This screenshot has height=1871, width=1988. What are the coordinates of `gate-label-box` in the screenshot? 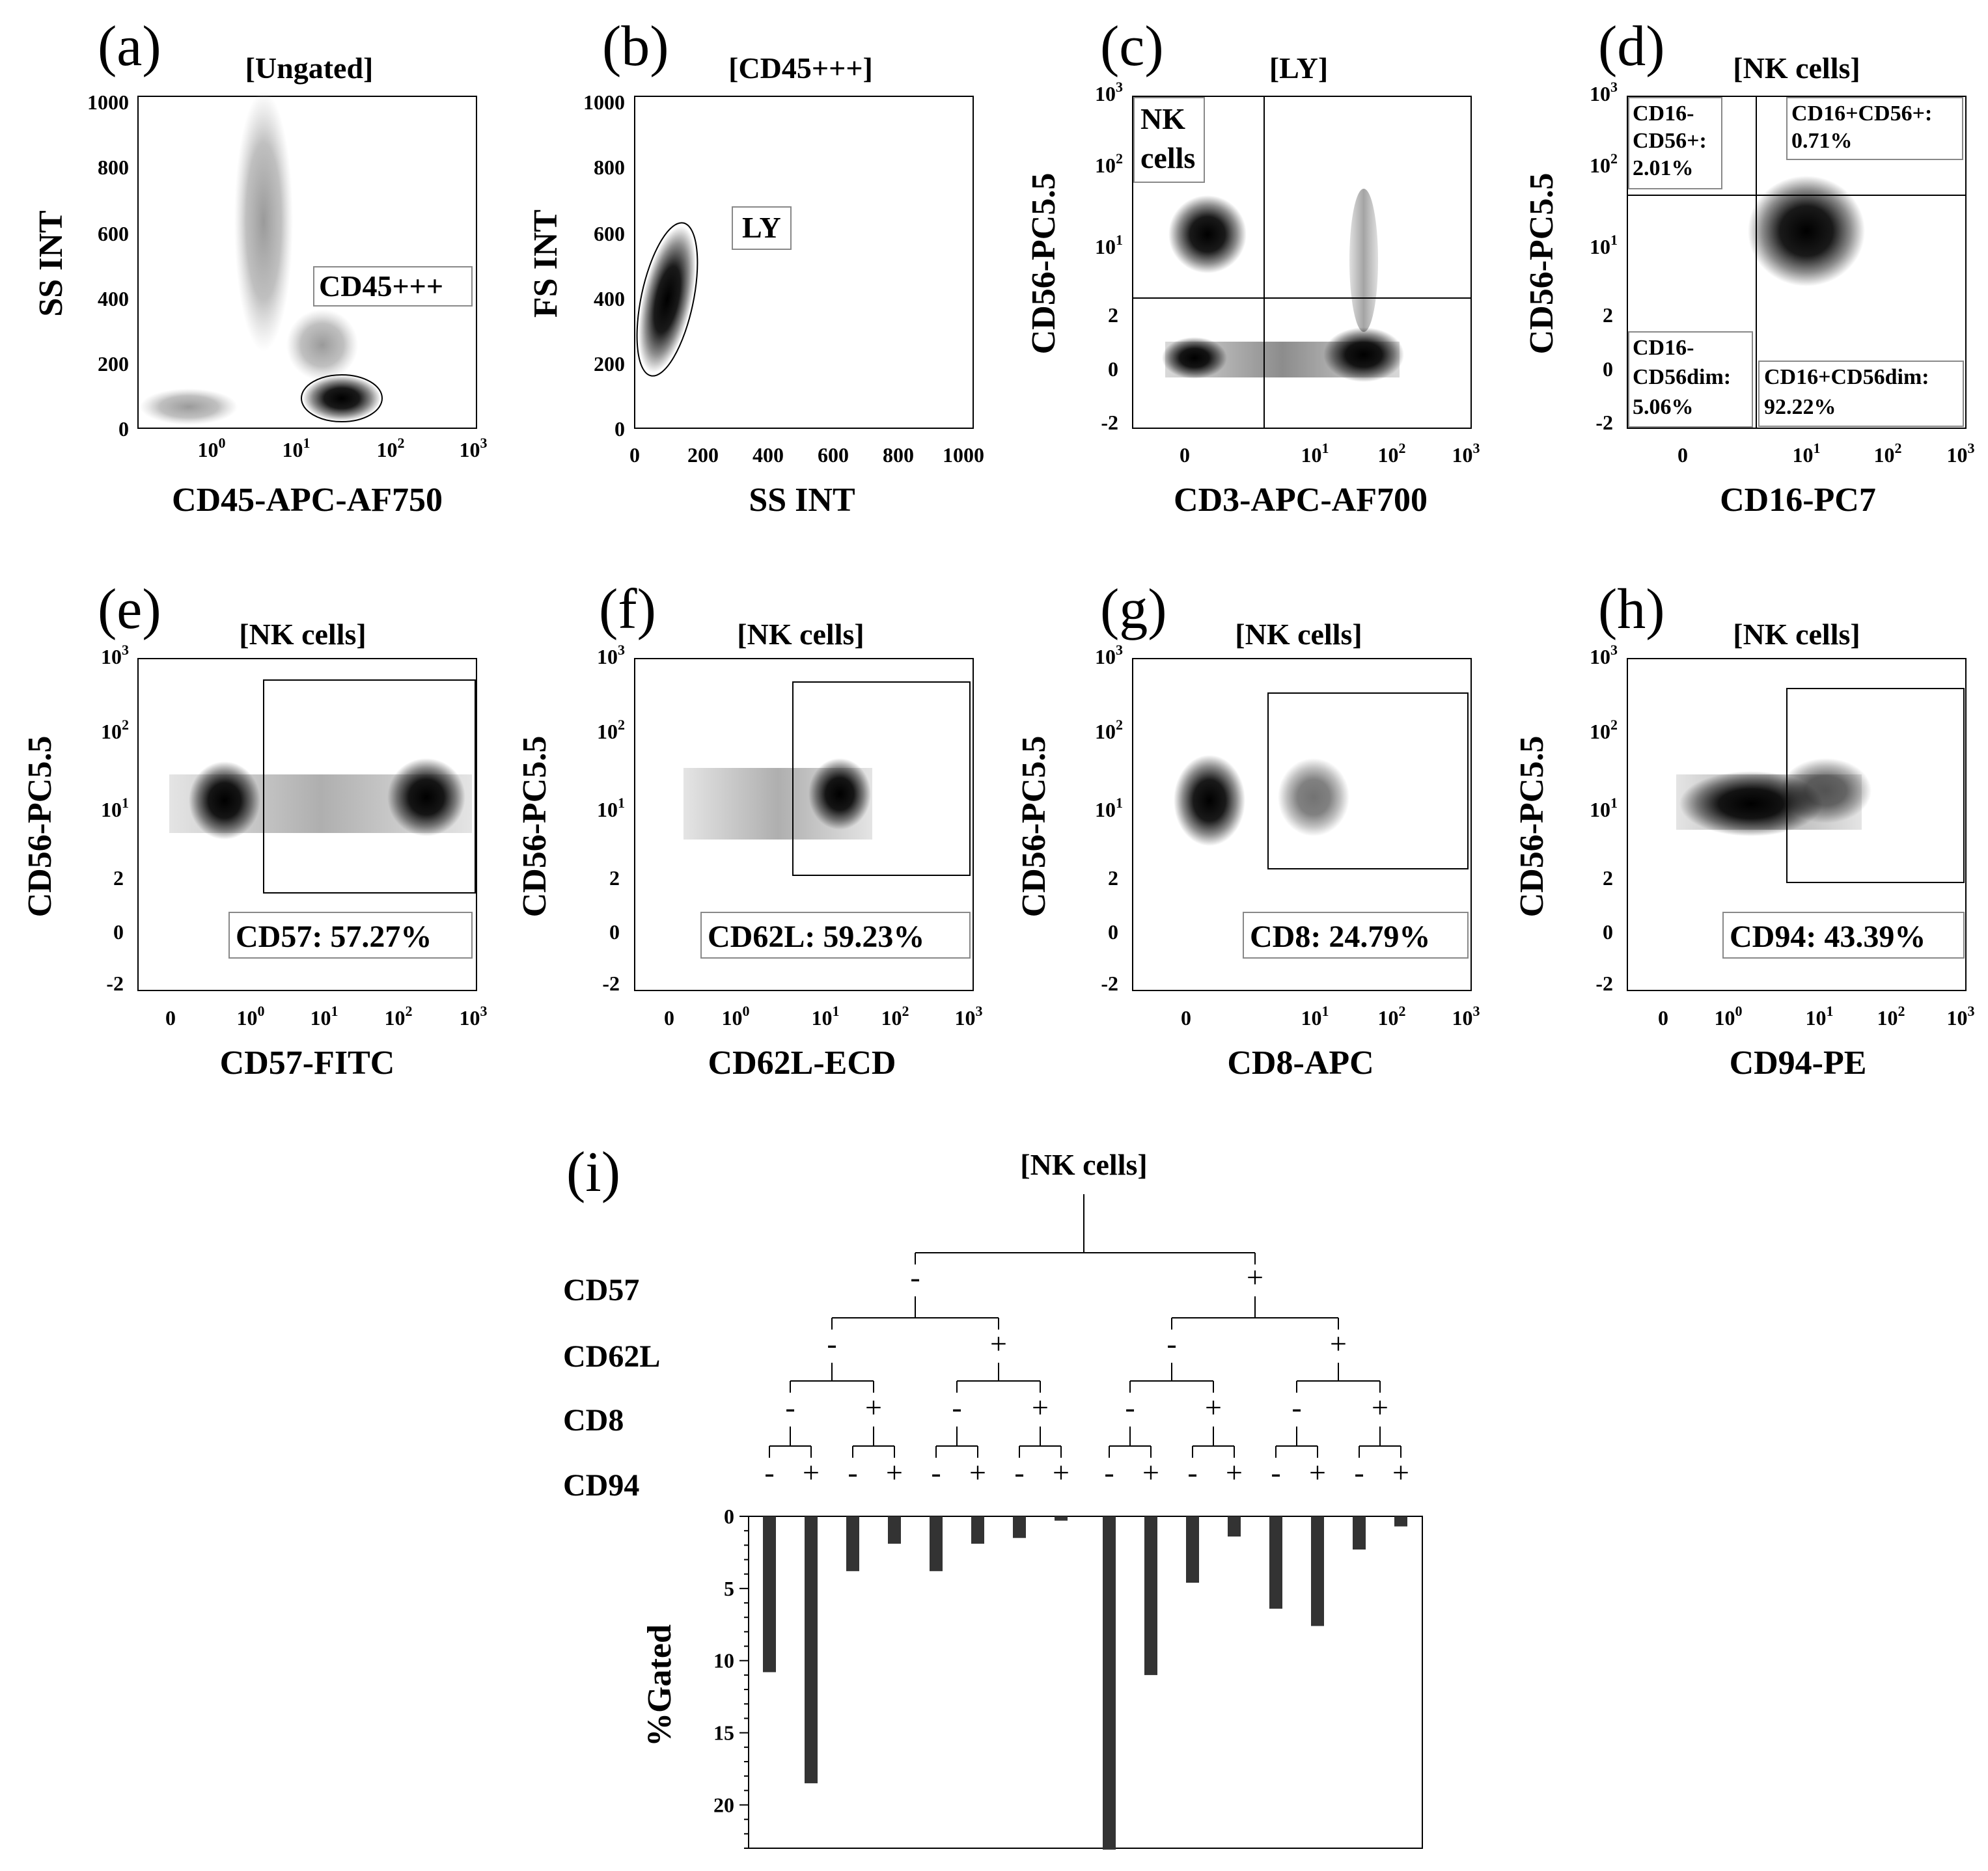 It's located at (393, 286).